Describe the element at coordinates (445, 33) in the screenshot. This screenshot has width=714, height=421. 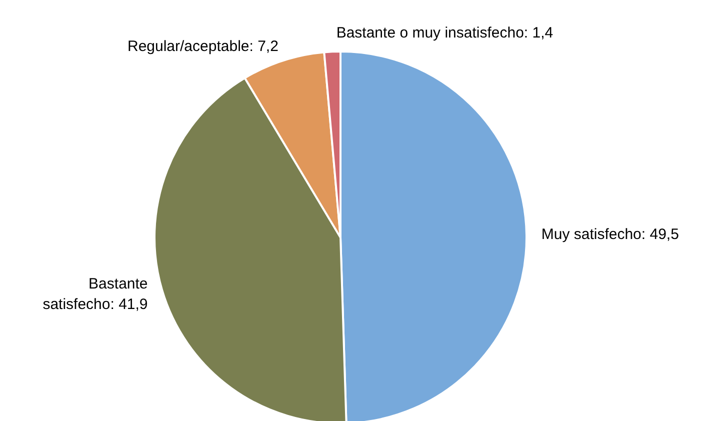
I see `slice-label: Bastante o muy insatisfecho: 1,4` at that location.